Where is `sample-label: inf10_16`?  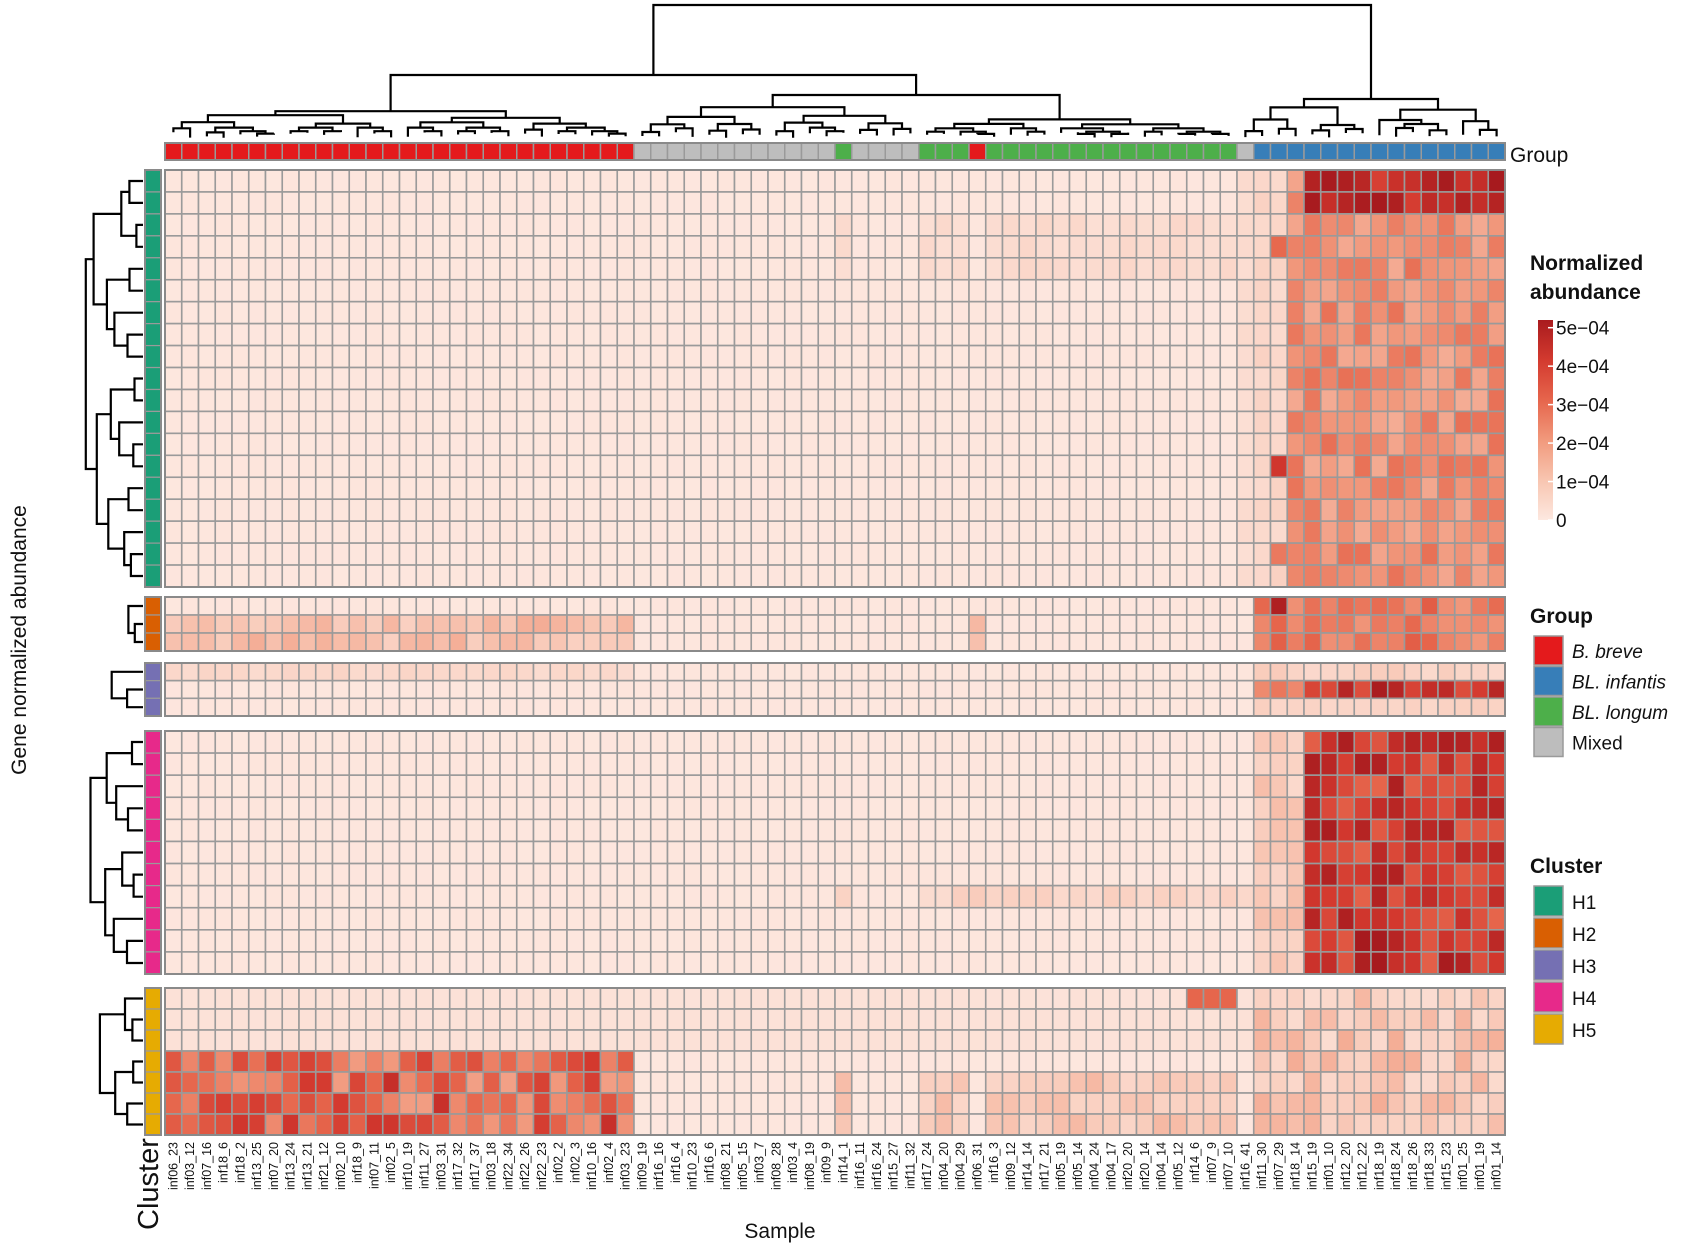 sample-label: inf10_16 is located at coordinates (592, 1166).